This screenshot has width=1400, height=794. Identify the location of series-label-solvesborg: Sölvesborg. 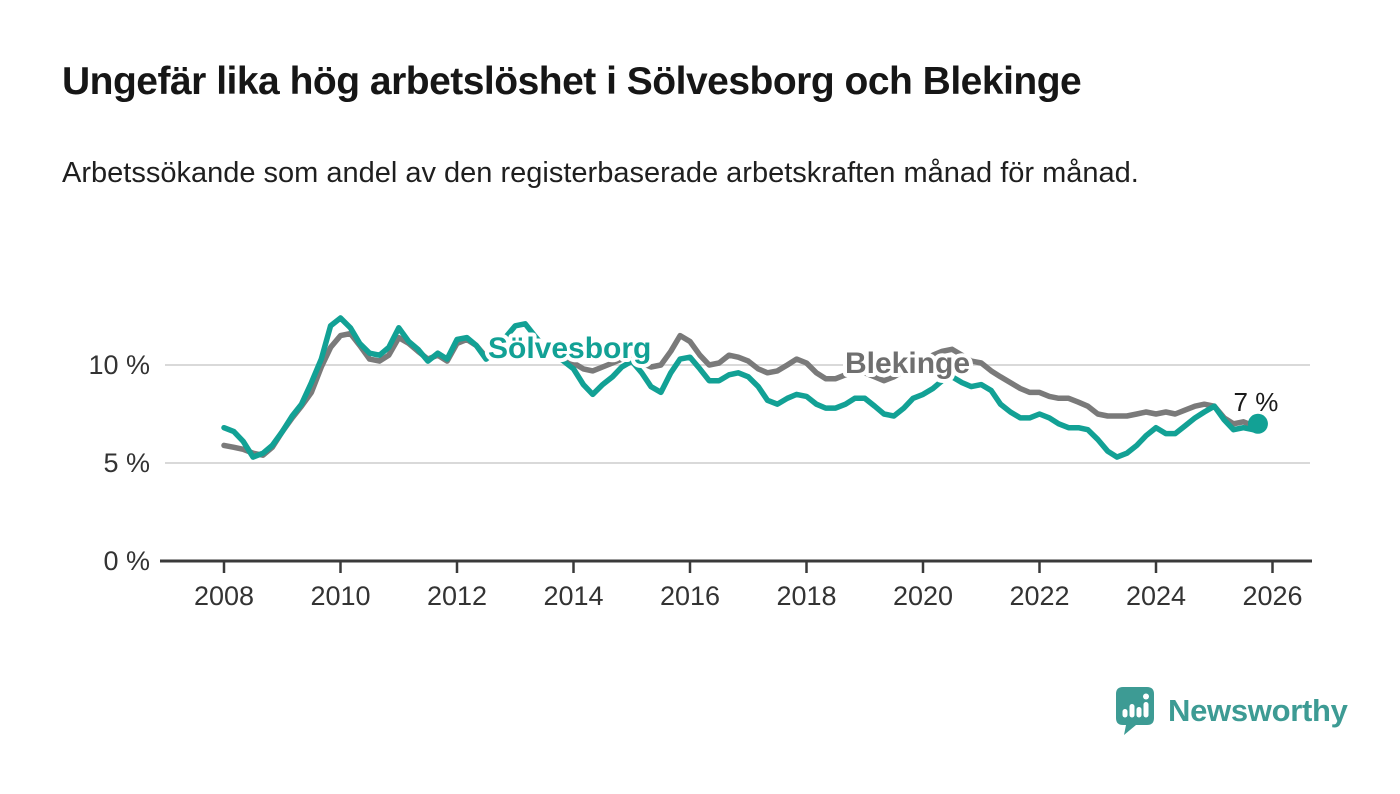
(569, 348).